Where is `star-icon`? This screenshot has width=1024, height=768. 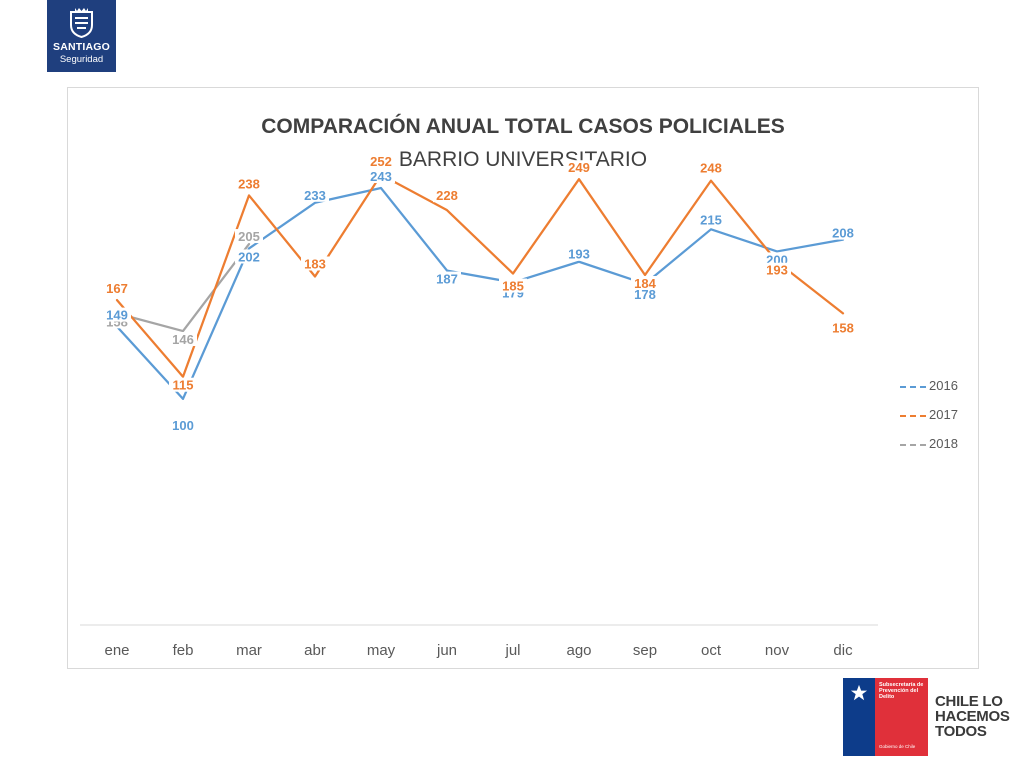
star-icon is located at coordinates (859, 692).